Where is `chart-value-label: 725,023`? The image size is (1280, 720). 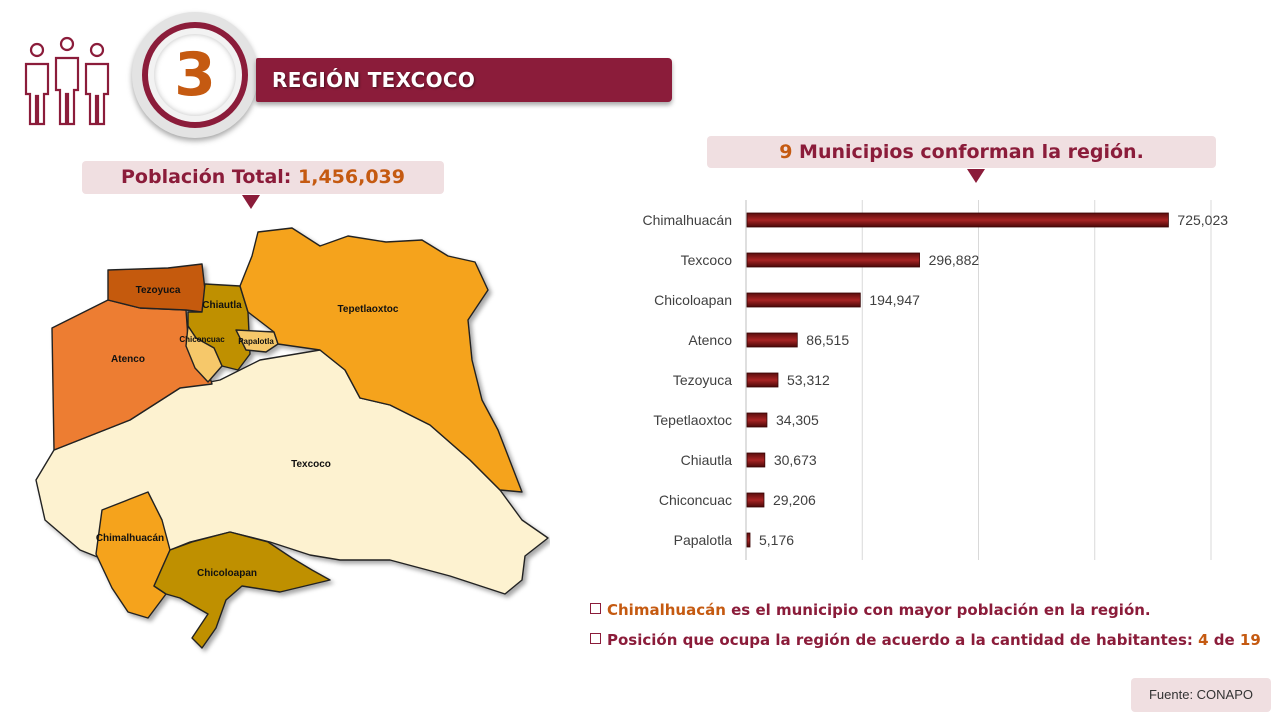 chart-value-label: 725,023 is located at coordinates (1202, 220).